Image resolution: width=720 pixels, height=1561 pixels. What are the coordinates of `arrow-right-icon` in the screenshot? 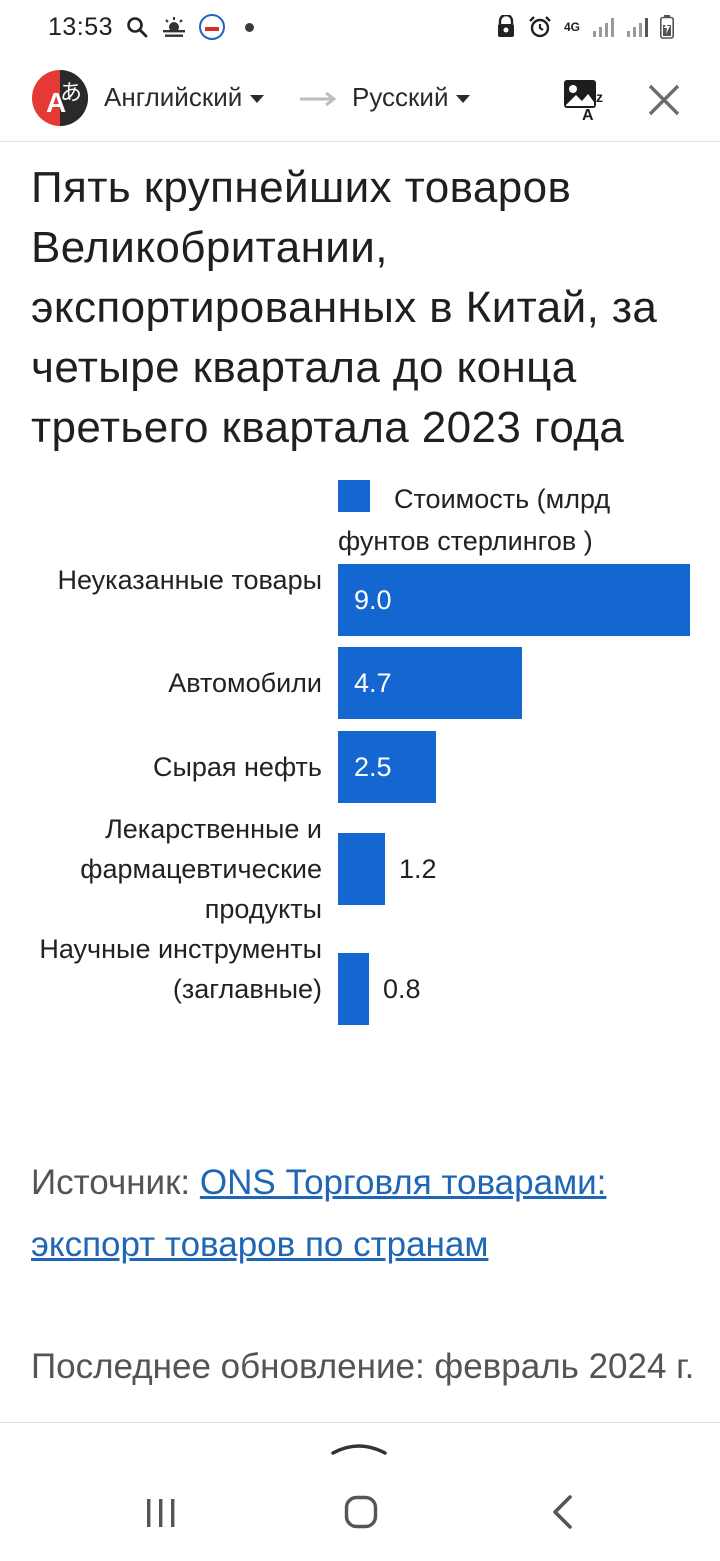 It's located at (318, 99).